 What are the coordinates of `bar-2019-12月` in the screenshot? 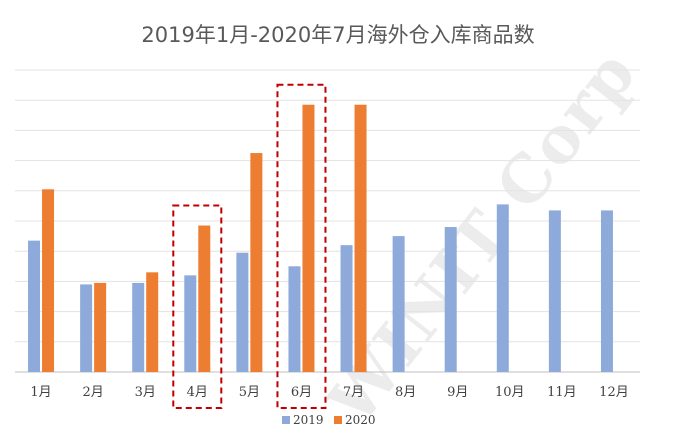 It's located at (606, 291).